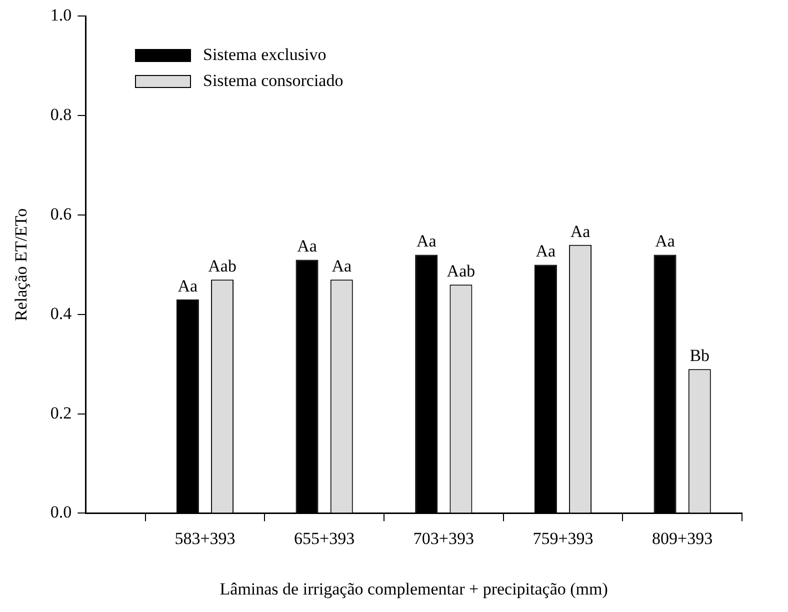 The width and height of the screenshot is (788, 612). What do you see at coordinates (61, 313) in the screenshot?
I see `y-tick-label: 0.4` at bounding box center [61, 313].